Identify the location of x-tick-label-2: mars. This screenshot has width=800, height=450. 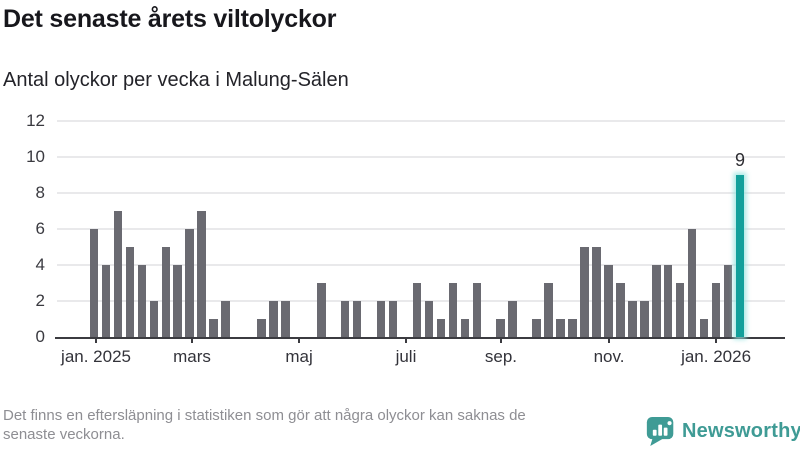
(192, 356).